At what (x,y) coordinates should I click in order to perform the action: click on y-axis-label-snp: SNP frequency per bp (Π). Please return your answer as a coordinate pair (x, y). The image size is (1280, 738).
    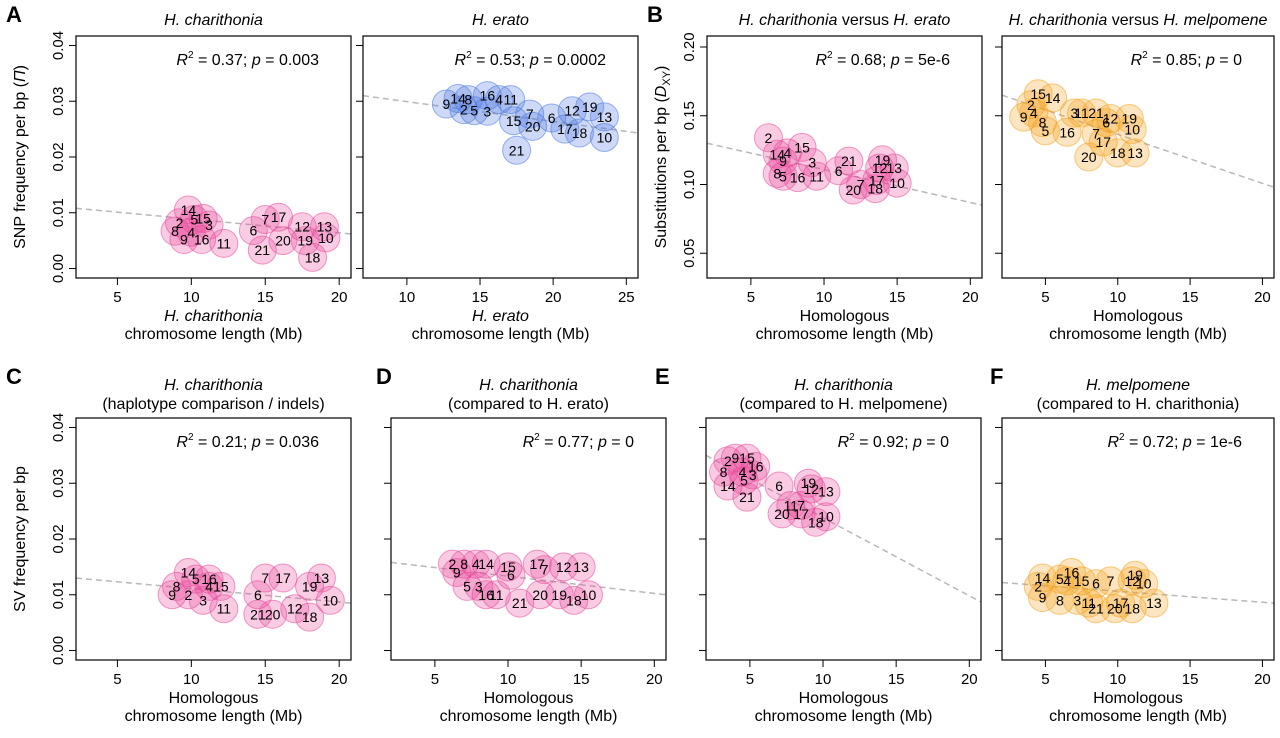
    Looking at the image, I should click on (20, 157).